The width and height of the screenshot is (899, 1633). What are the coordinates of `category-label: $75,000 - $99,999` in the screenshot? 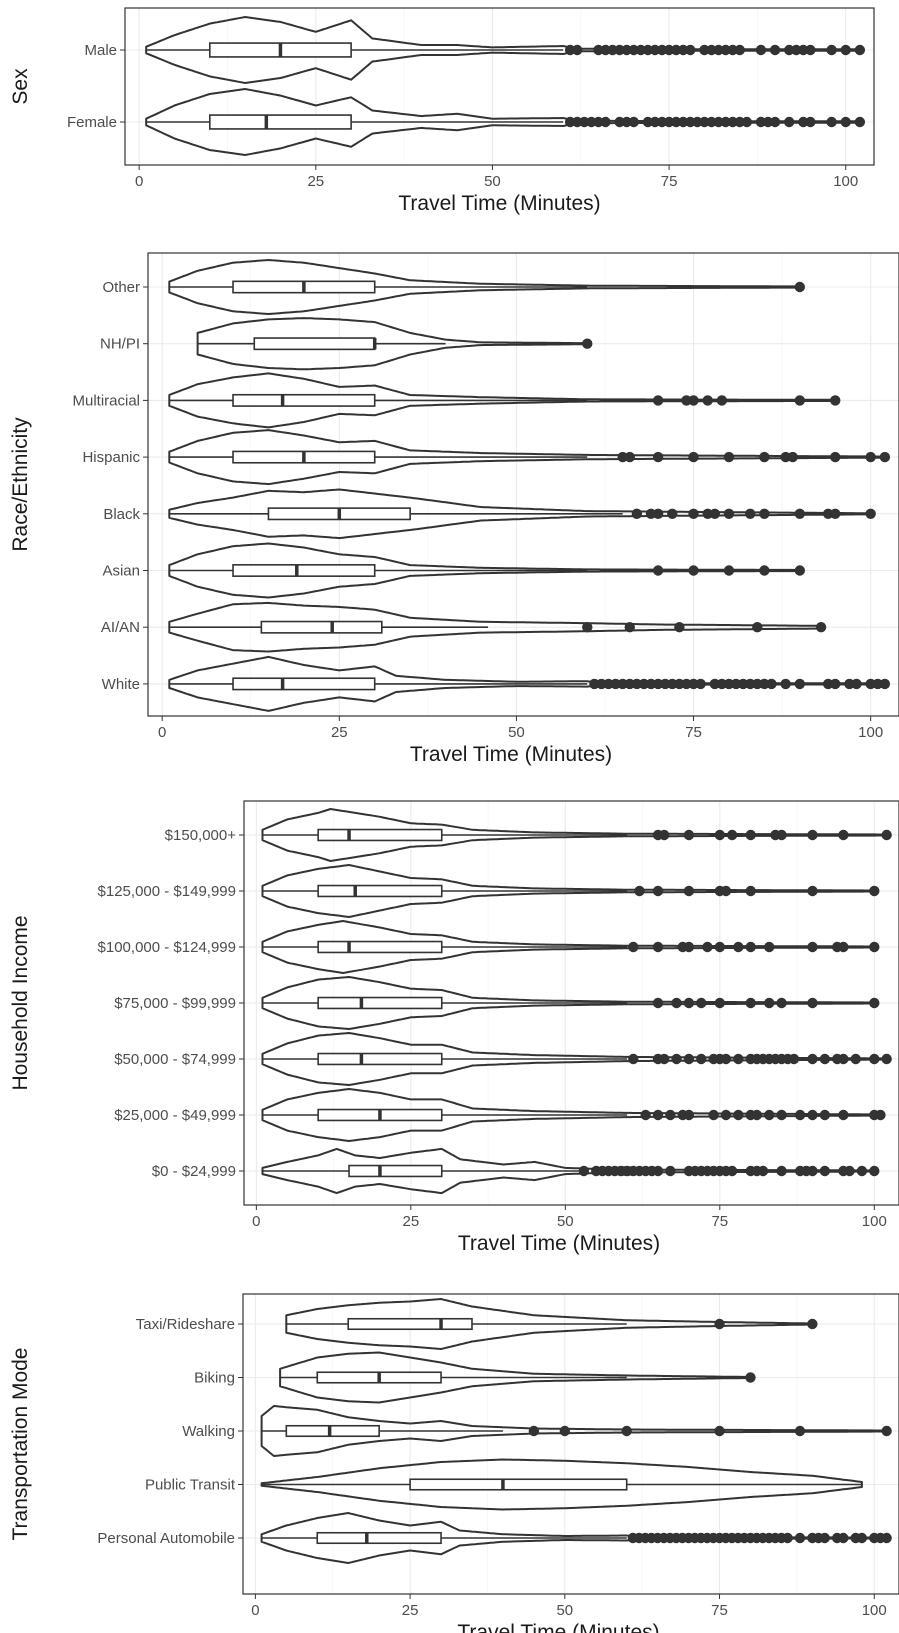 It's located at (175, 1003).